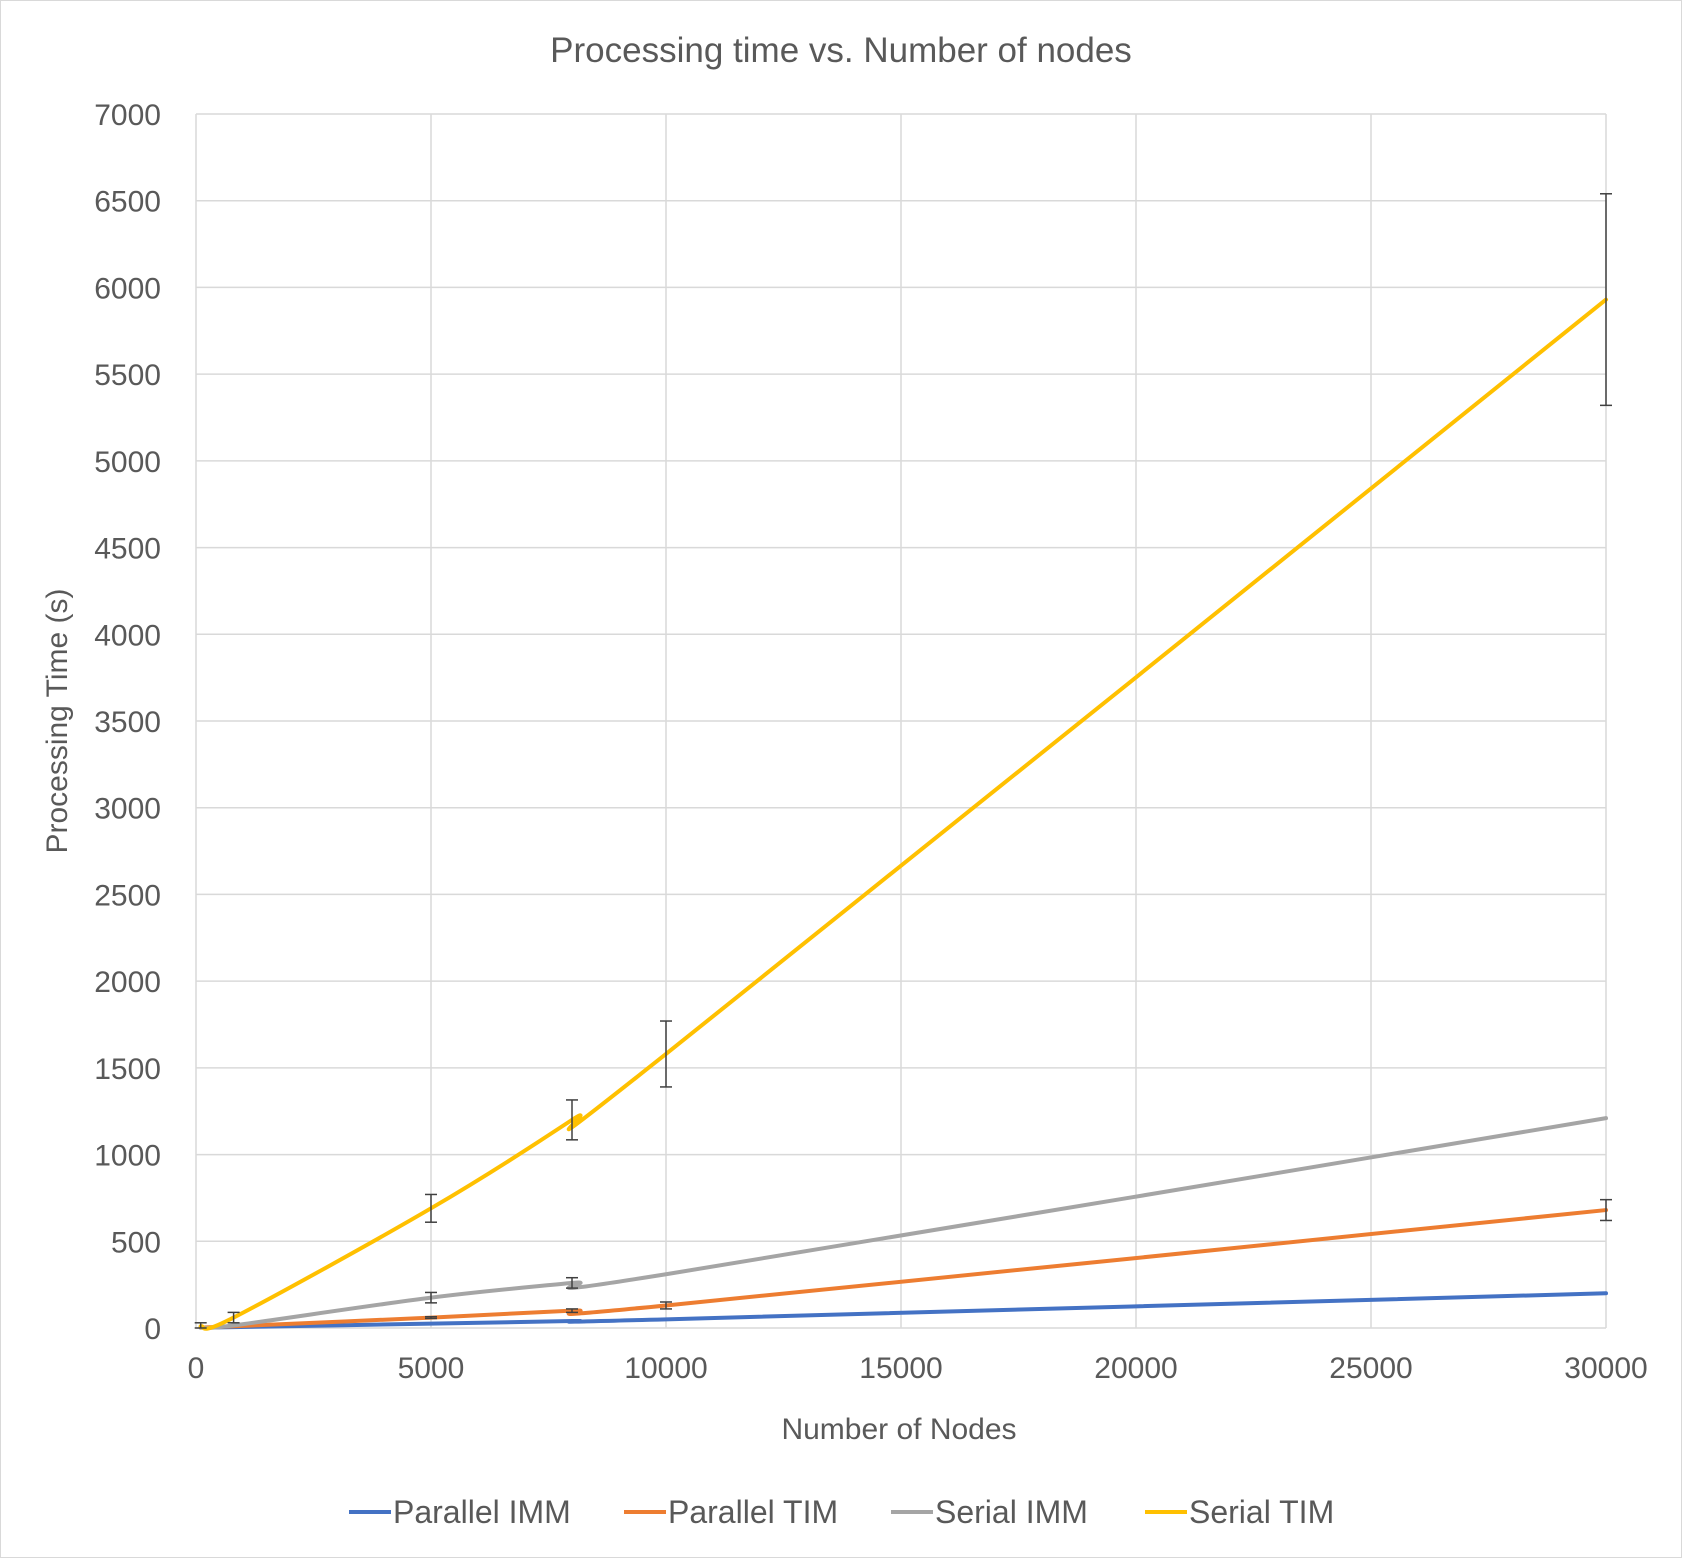 This screenshot has width=1682, height=1562. Describe the element at coordinates (127, 288) in the screenshot. I see `y-tick-label: 6000` at that location.